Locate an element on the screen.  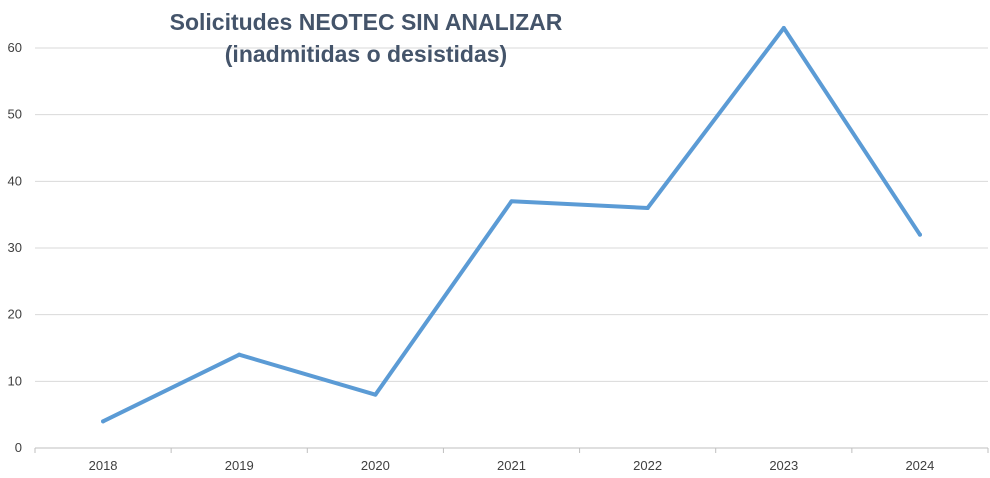
y-axis-tick-labels: 0 10 20 30 40 50 60 is located at coordinates (15, 247).